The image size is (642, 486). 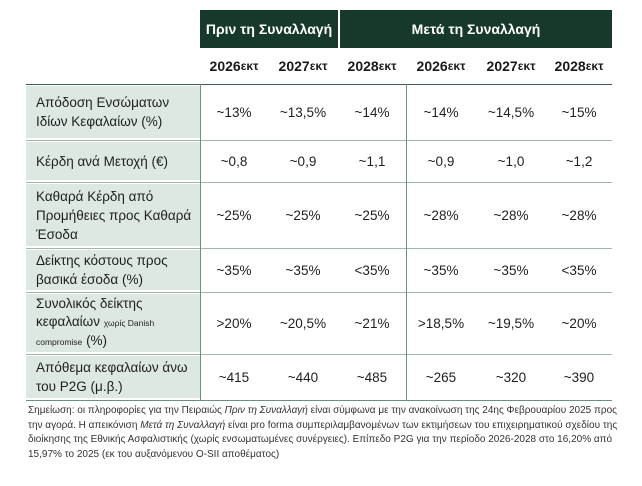 What do you see at coordinates (234, 66) in the screenshot?
I see `year-col-1: 2026 εκτ` at bounding box center [234, 66].